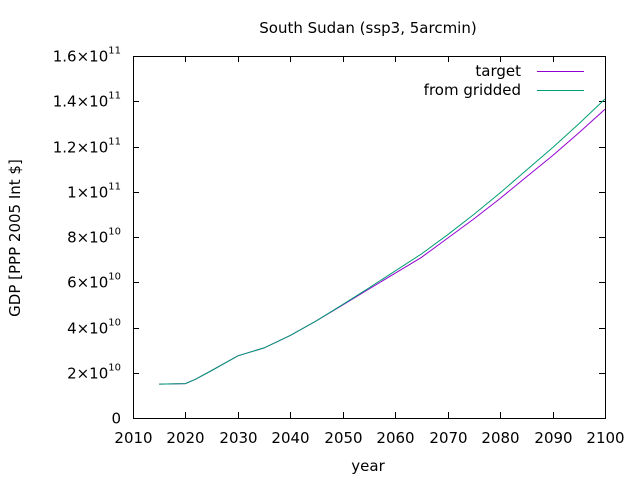 The width and height of the screenshot is (640, 480). Describe the element at coordinates (87, 374) in the screenshot. I see `y-tick-mantissa: 2×10` at that location.